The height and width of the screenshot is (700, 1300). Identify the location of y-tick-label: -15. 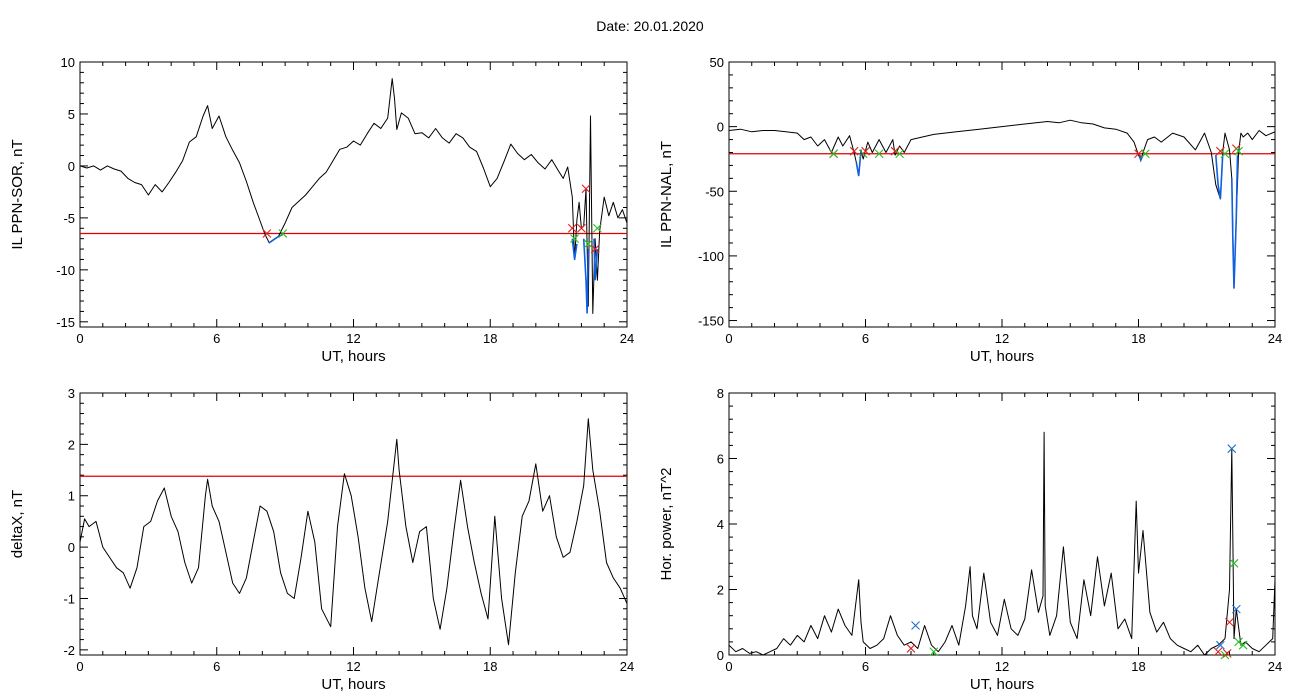
(65, 322).